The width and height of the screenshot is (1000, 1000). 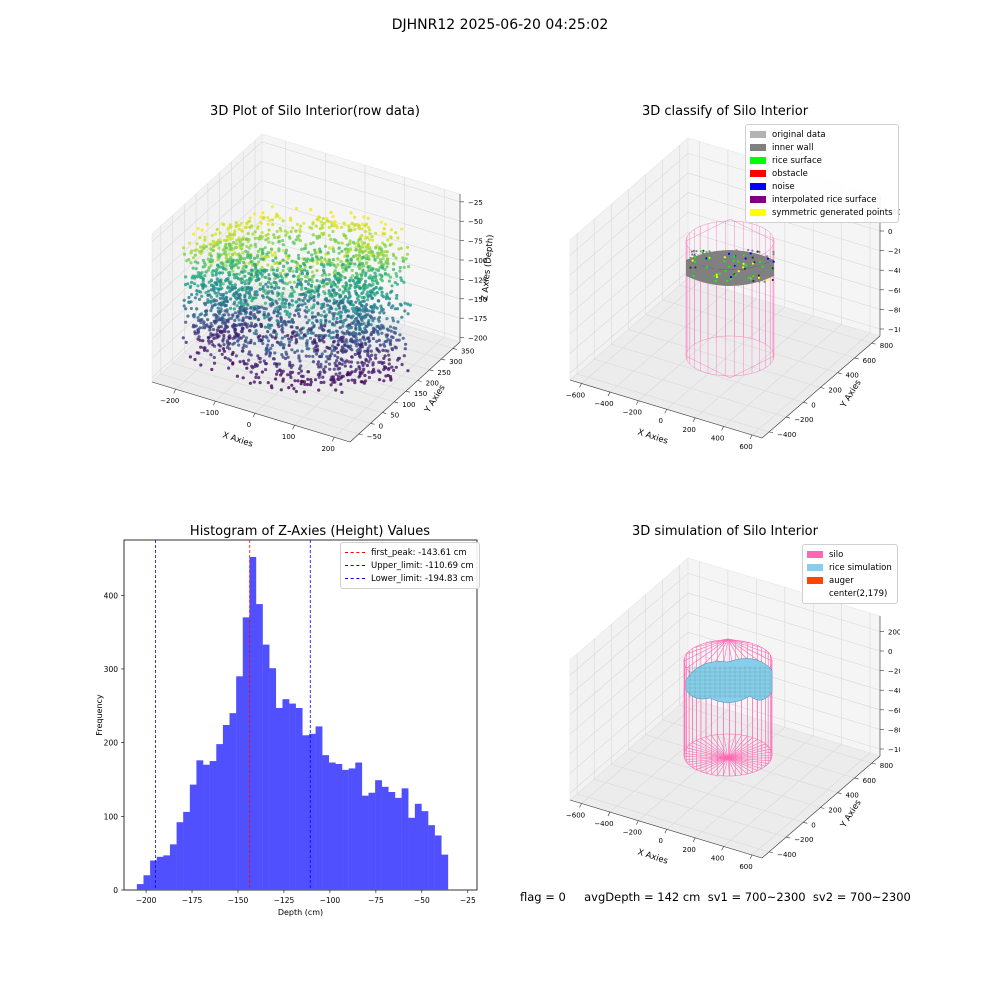 What do you see at coordinates (661, 421) in the screenshot?
I see `classify-x-tick-label: 0` at bounding box center [661, 421].